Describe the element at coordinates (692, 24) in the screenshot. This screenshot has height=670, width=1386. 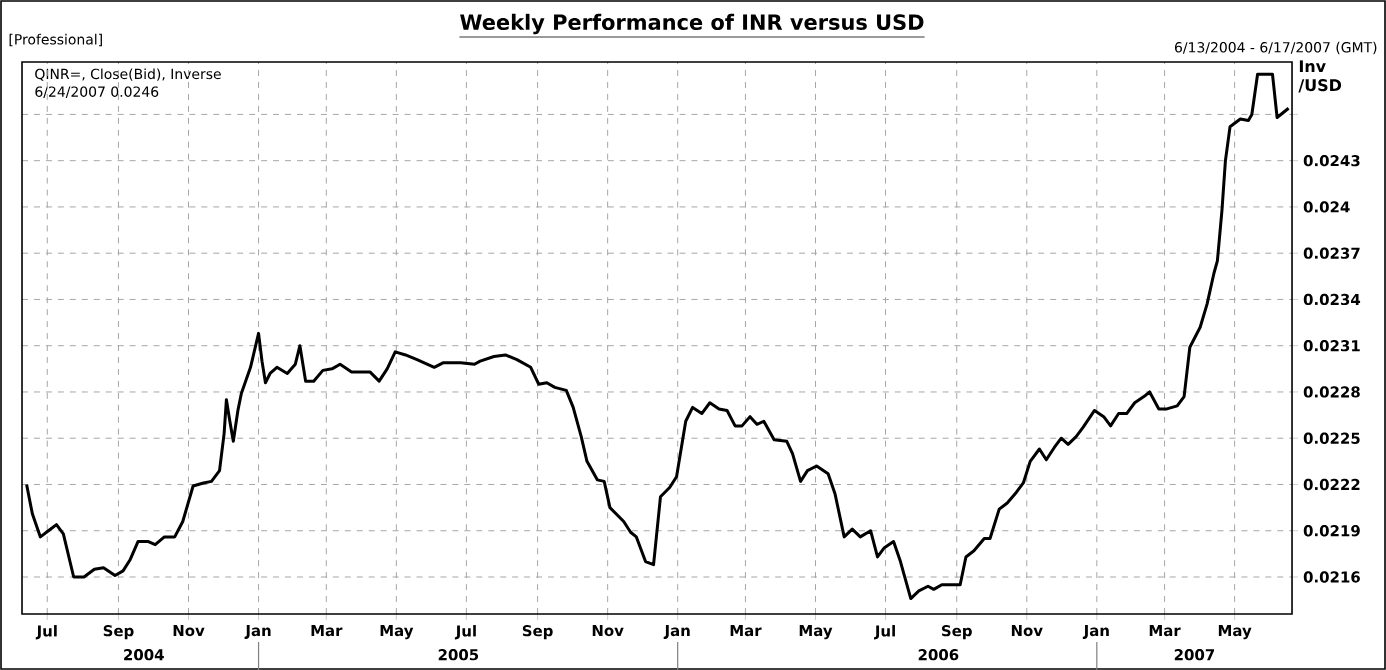
I see `chart-title: Weekly Performance of INR versus USD` at that location.